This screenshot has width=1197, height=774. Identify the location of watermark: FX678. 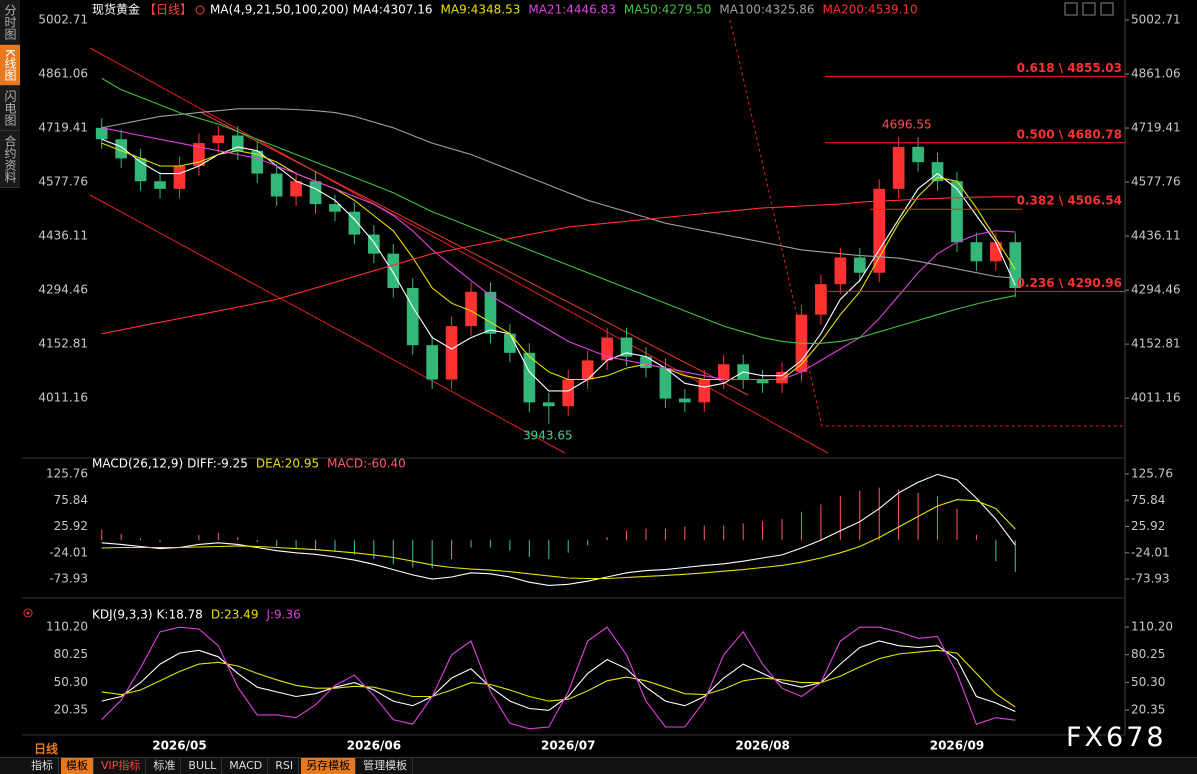
(1116, 737).